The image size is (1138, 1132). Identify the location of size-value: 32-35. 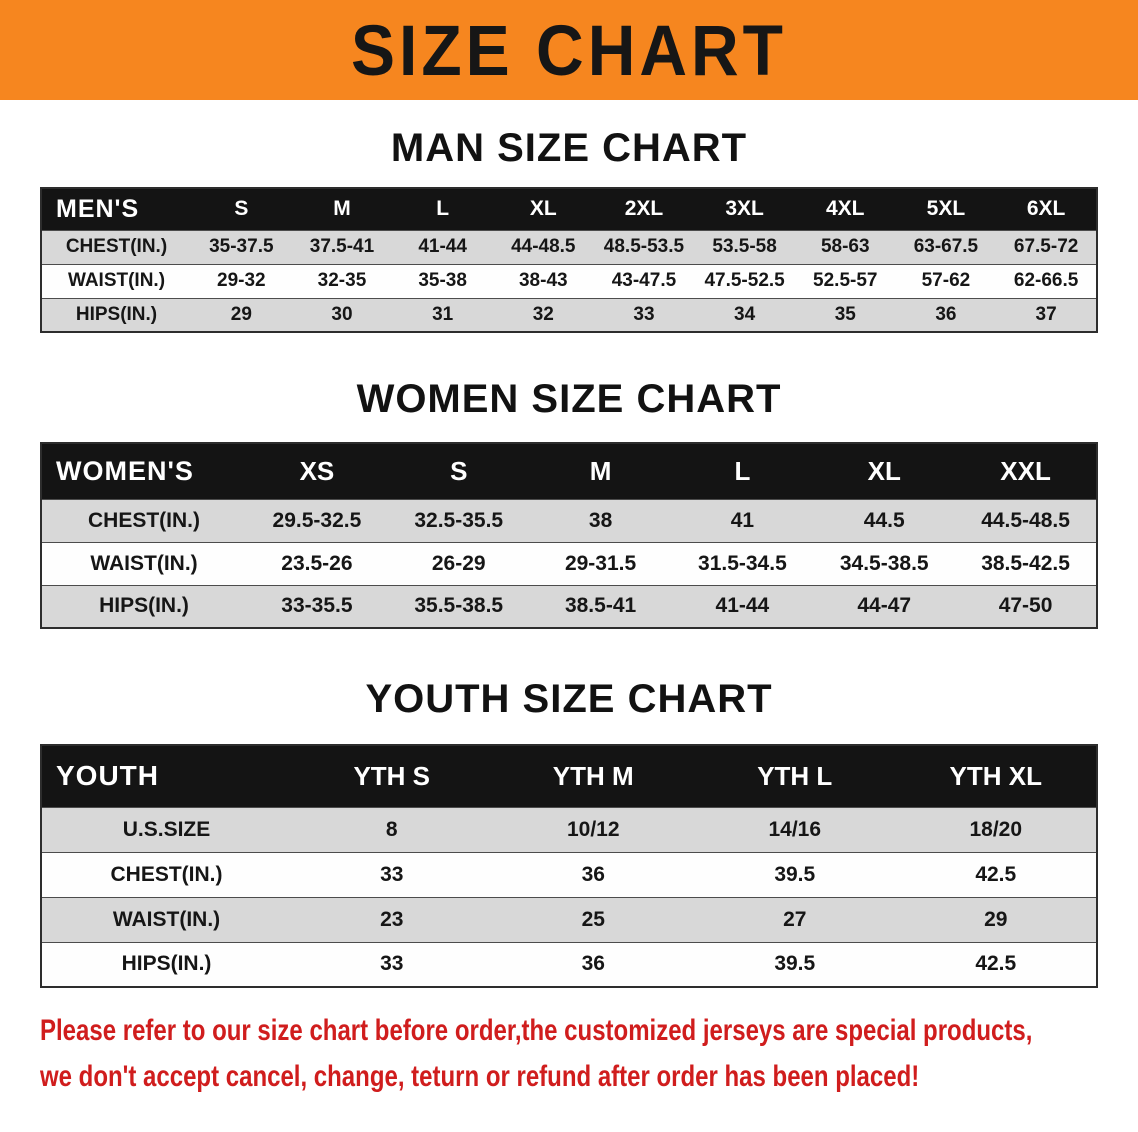
(342, 281).